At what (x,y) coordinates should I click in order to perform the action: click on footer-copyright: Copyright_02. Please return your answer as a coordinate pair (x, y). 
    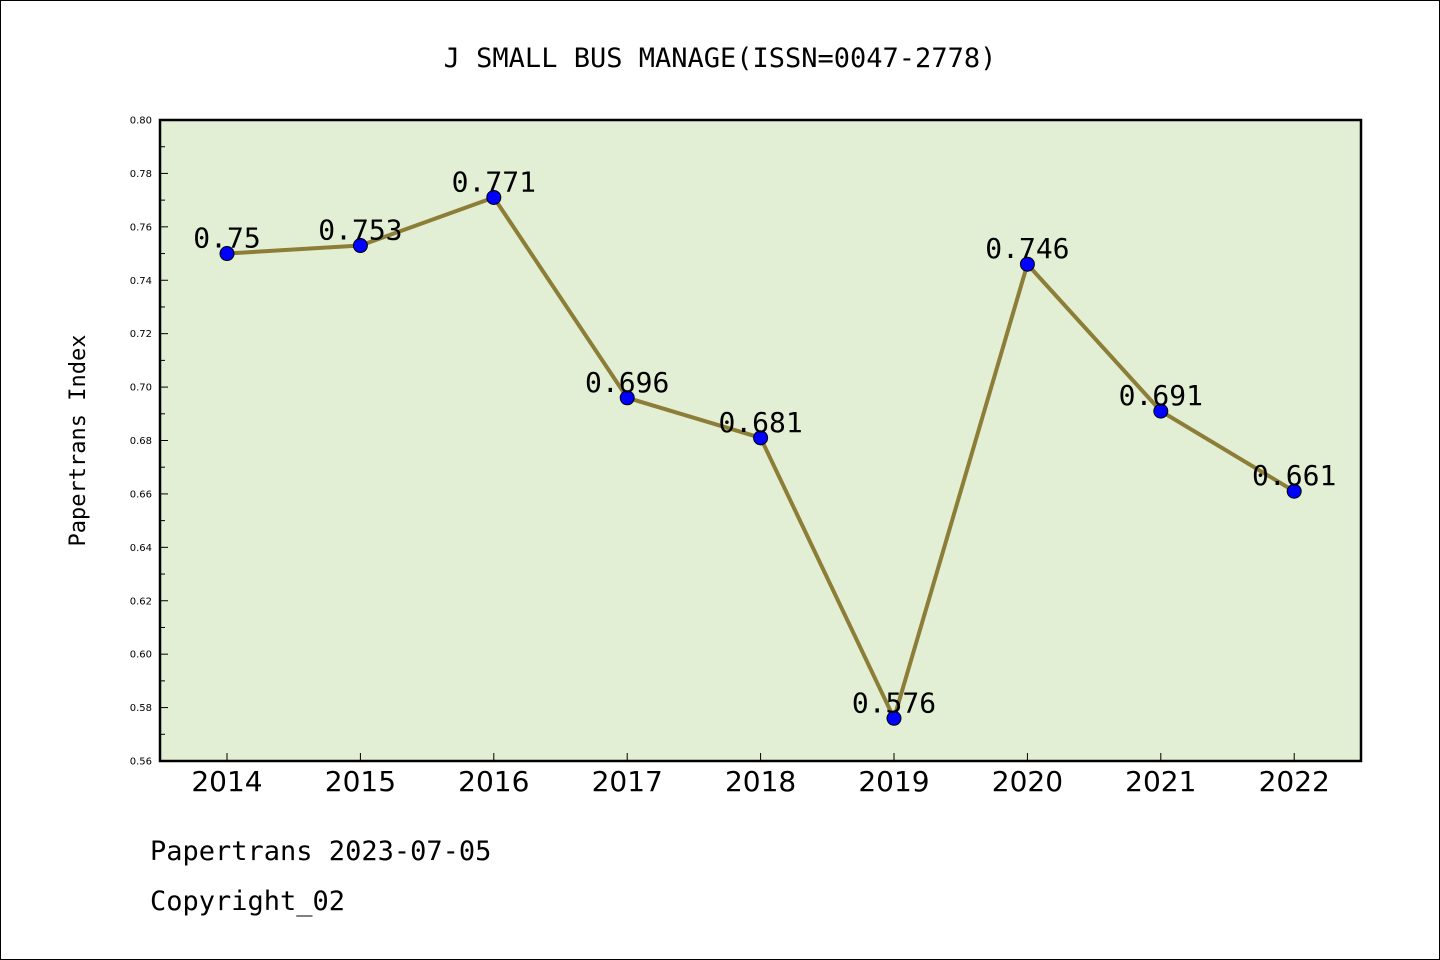
    Looking at the image, I should click on (248, 901).